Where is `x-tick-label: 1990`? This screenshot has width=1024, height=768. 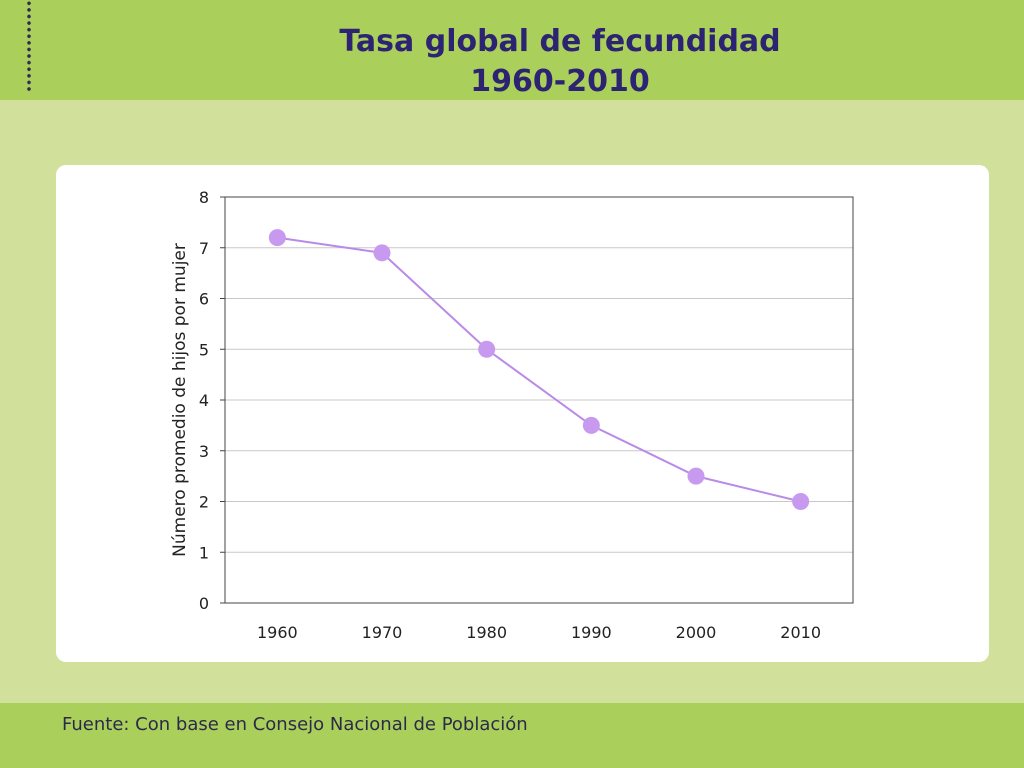
x-tick-label: 1990 is located at coordinates (591, 632).